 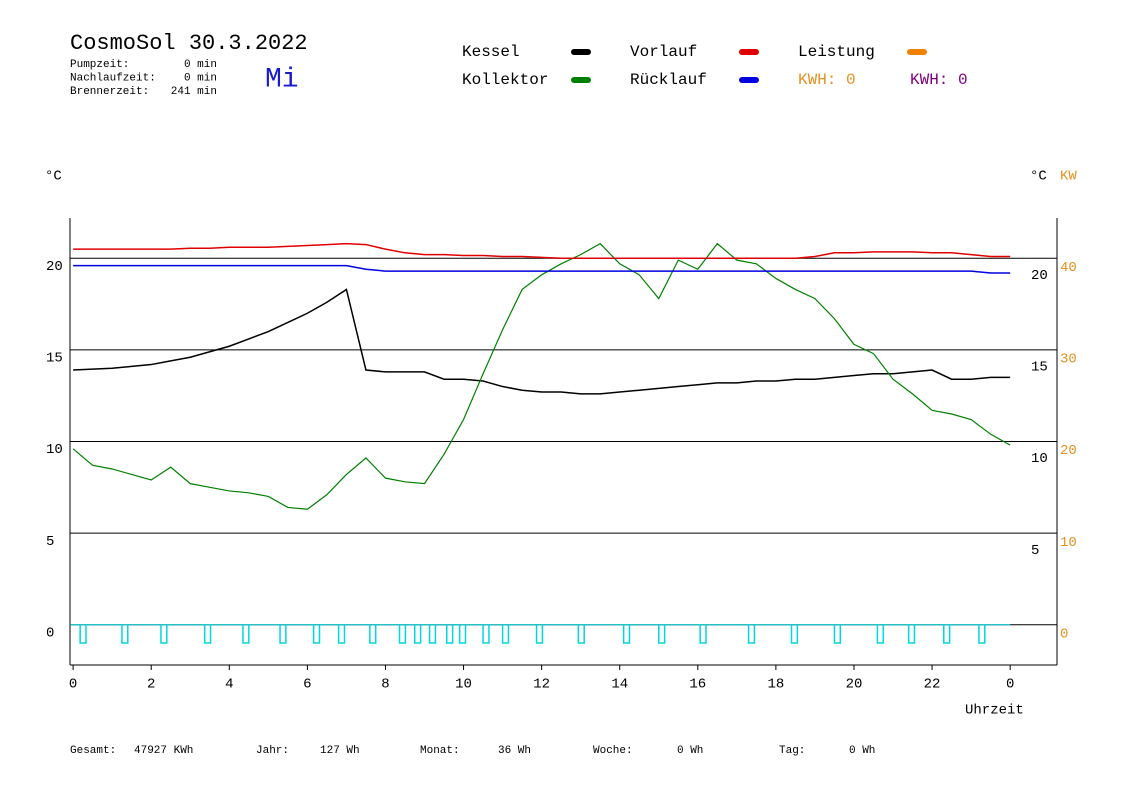 What do you see at coordinates (93, 751) in the screenshot?
I see `footer-label: Gesamt:` at bounding box center [93, 751].